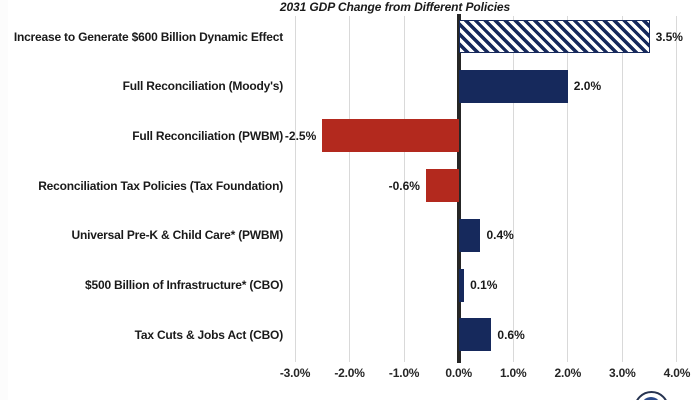 This screenshot has width=700, height=400. I want to click on category-label: Universal Pre-K & Child Care* (PWBM), so click(177, 235).